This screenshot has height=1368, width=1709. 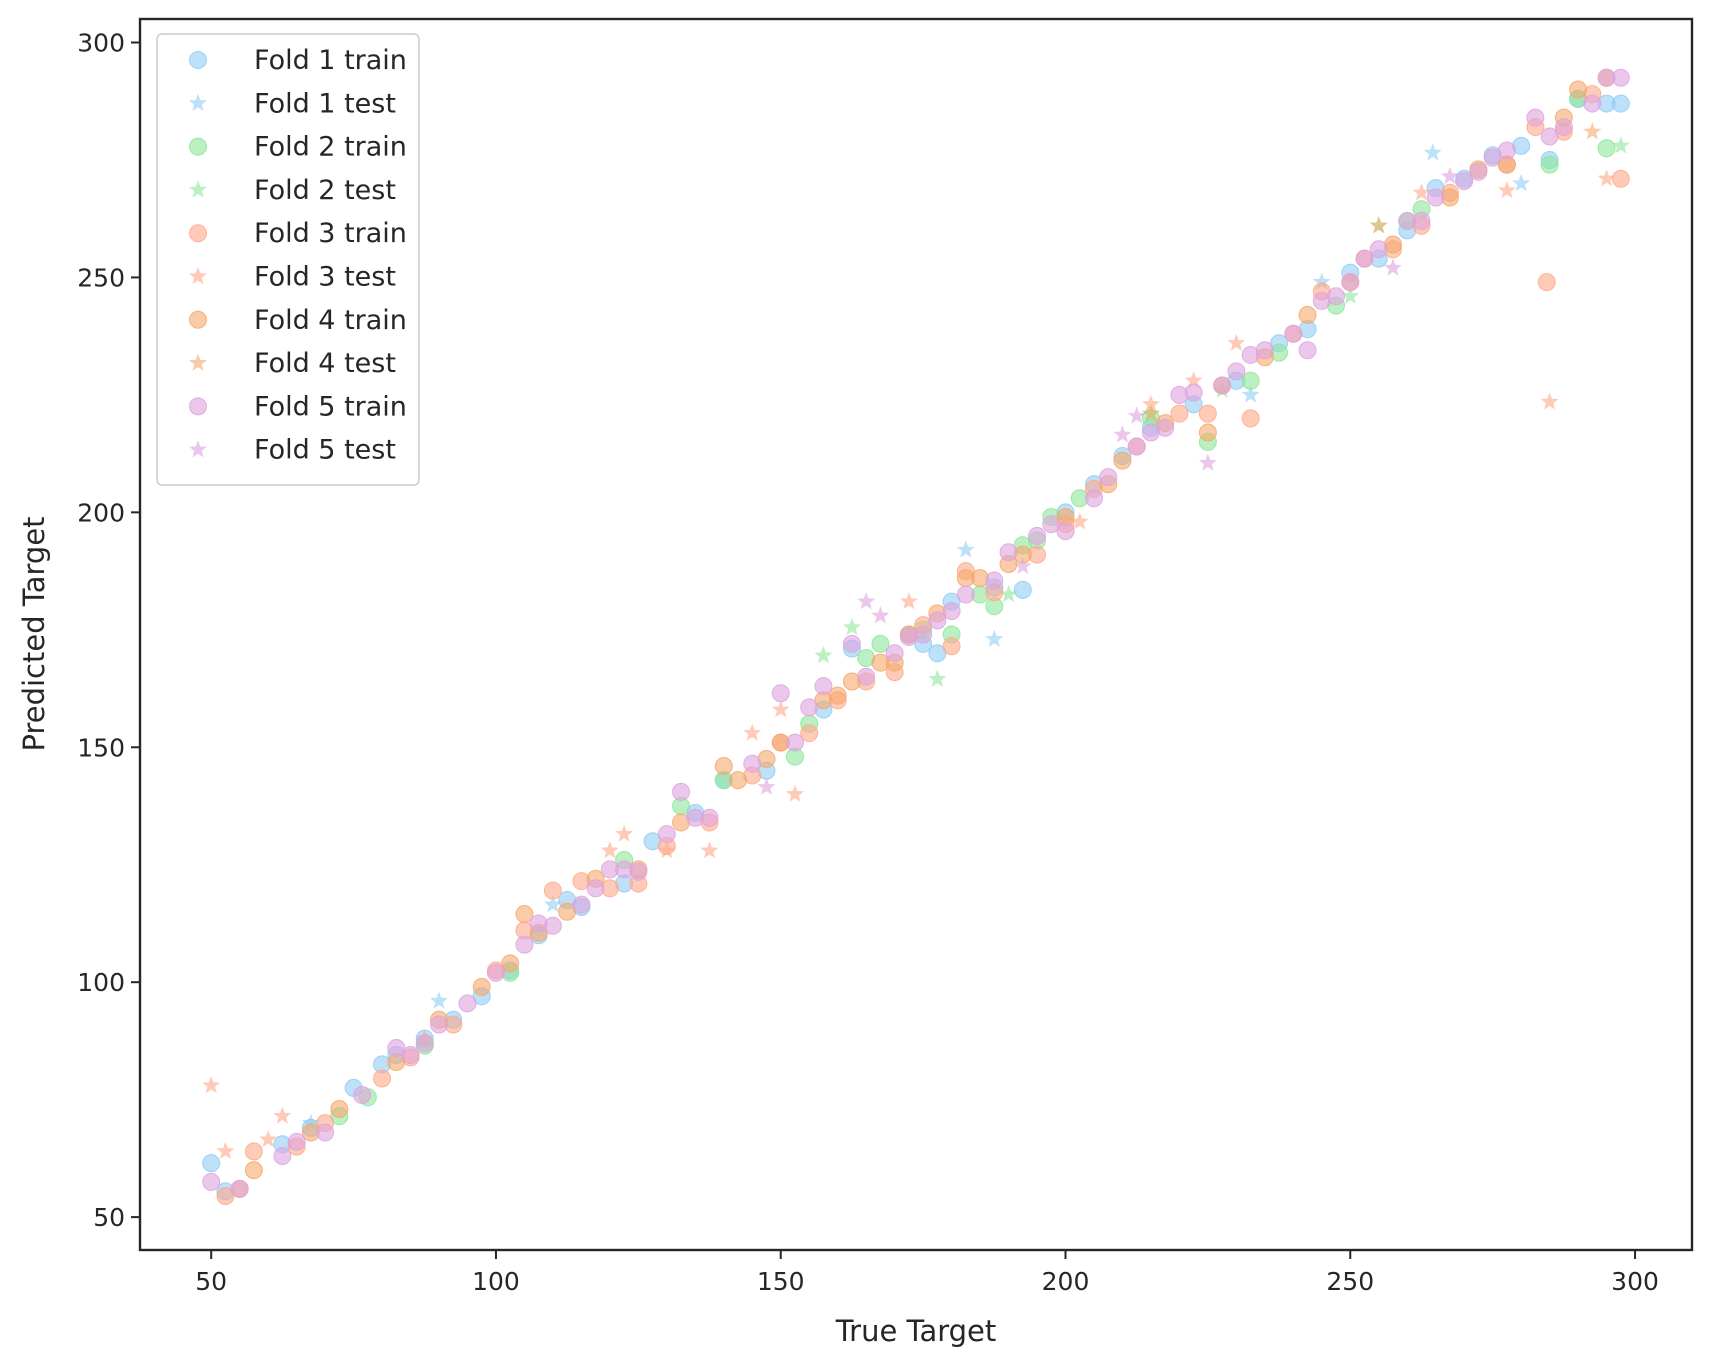 What do you see at coordinates (101, 747) in the screenshot?
I see `y-tick-label: 150` at bounding box center [101, 747].